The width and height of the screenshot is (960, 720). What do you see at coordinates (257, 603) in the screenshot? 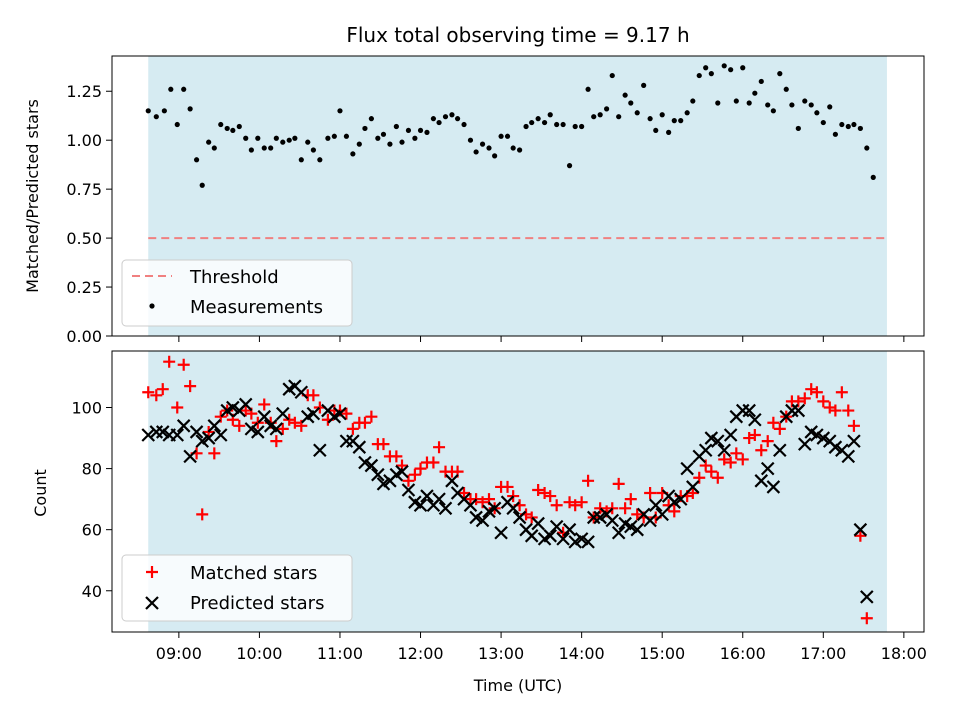
I see `legend-predicted-label: Predicted stars` at bounding box center [257, 603].